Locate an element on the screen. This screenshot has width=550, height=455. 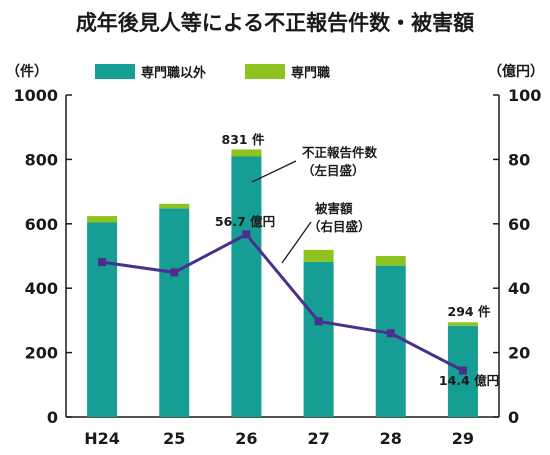
right-tick-label: 60 is located at coordinates (519, 224).